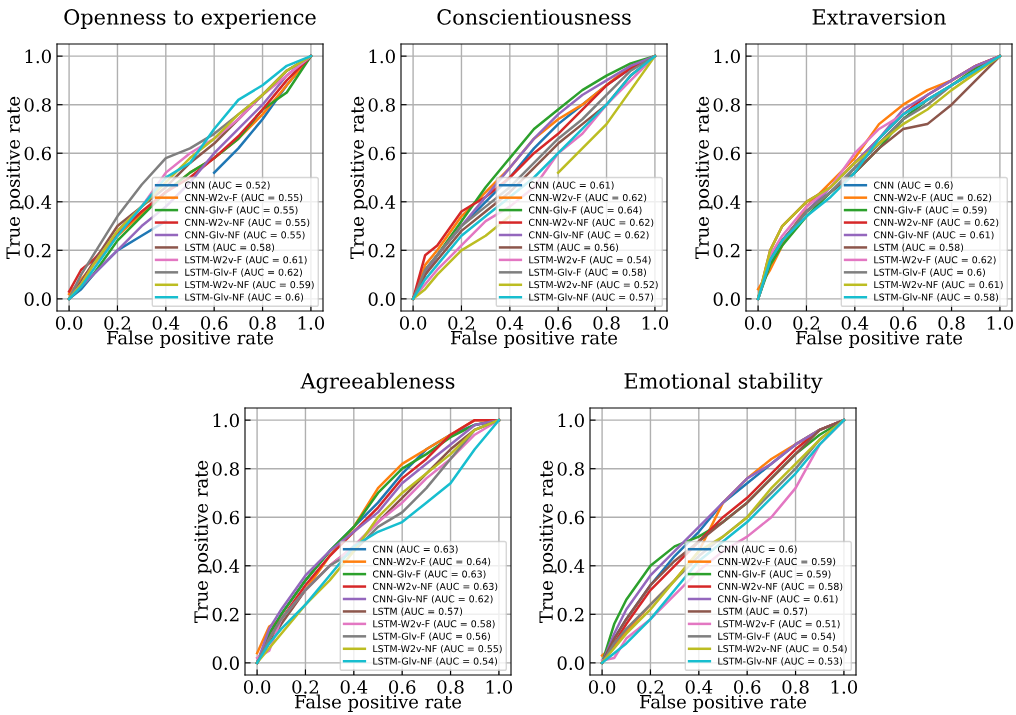 The height and width of the screenshot is (715, 1016). What do you see at coordinates (431, 636) in the screenshot?
I see `legend-label: LSTM-Glv-F (AUC = 0.56)` at bounding box center [431, 636].